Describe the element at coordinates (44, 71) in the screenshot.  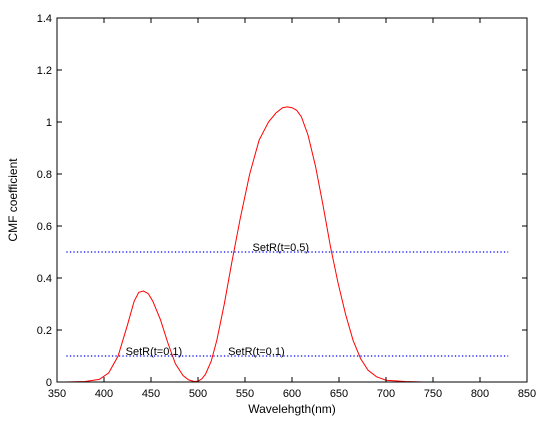
I see `y-tick-label: 1.2` at that location.